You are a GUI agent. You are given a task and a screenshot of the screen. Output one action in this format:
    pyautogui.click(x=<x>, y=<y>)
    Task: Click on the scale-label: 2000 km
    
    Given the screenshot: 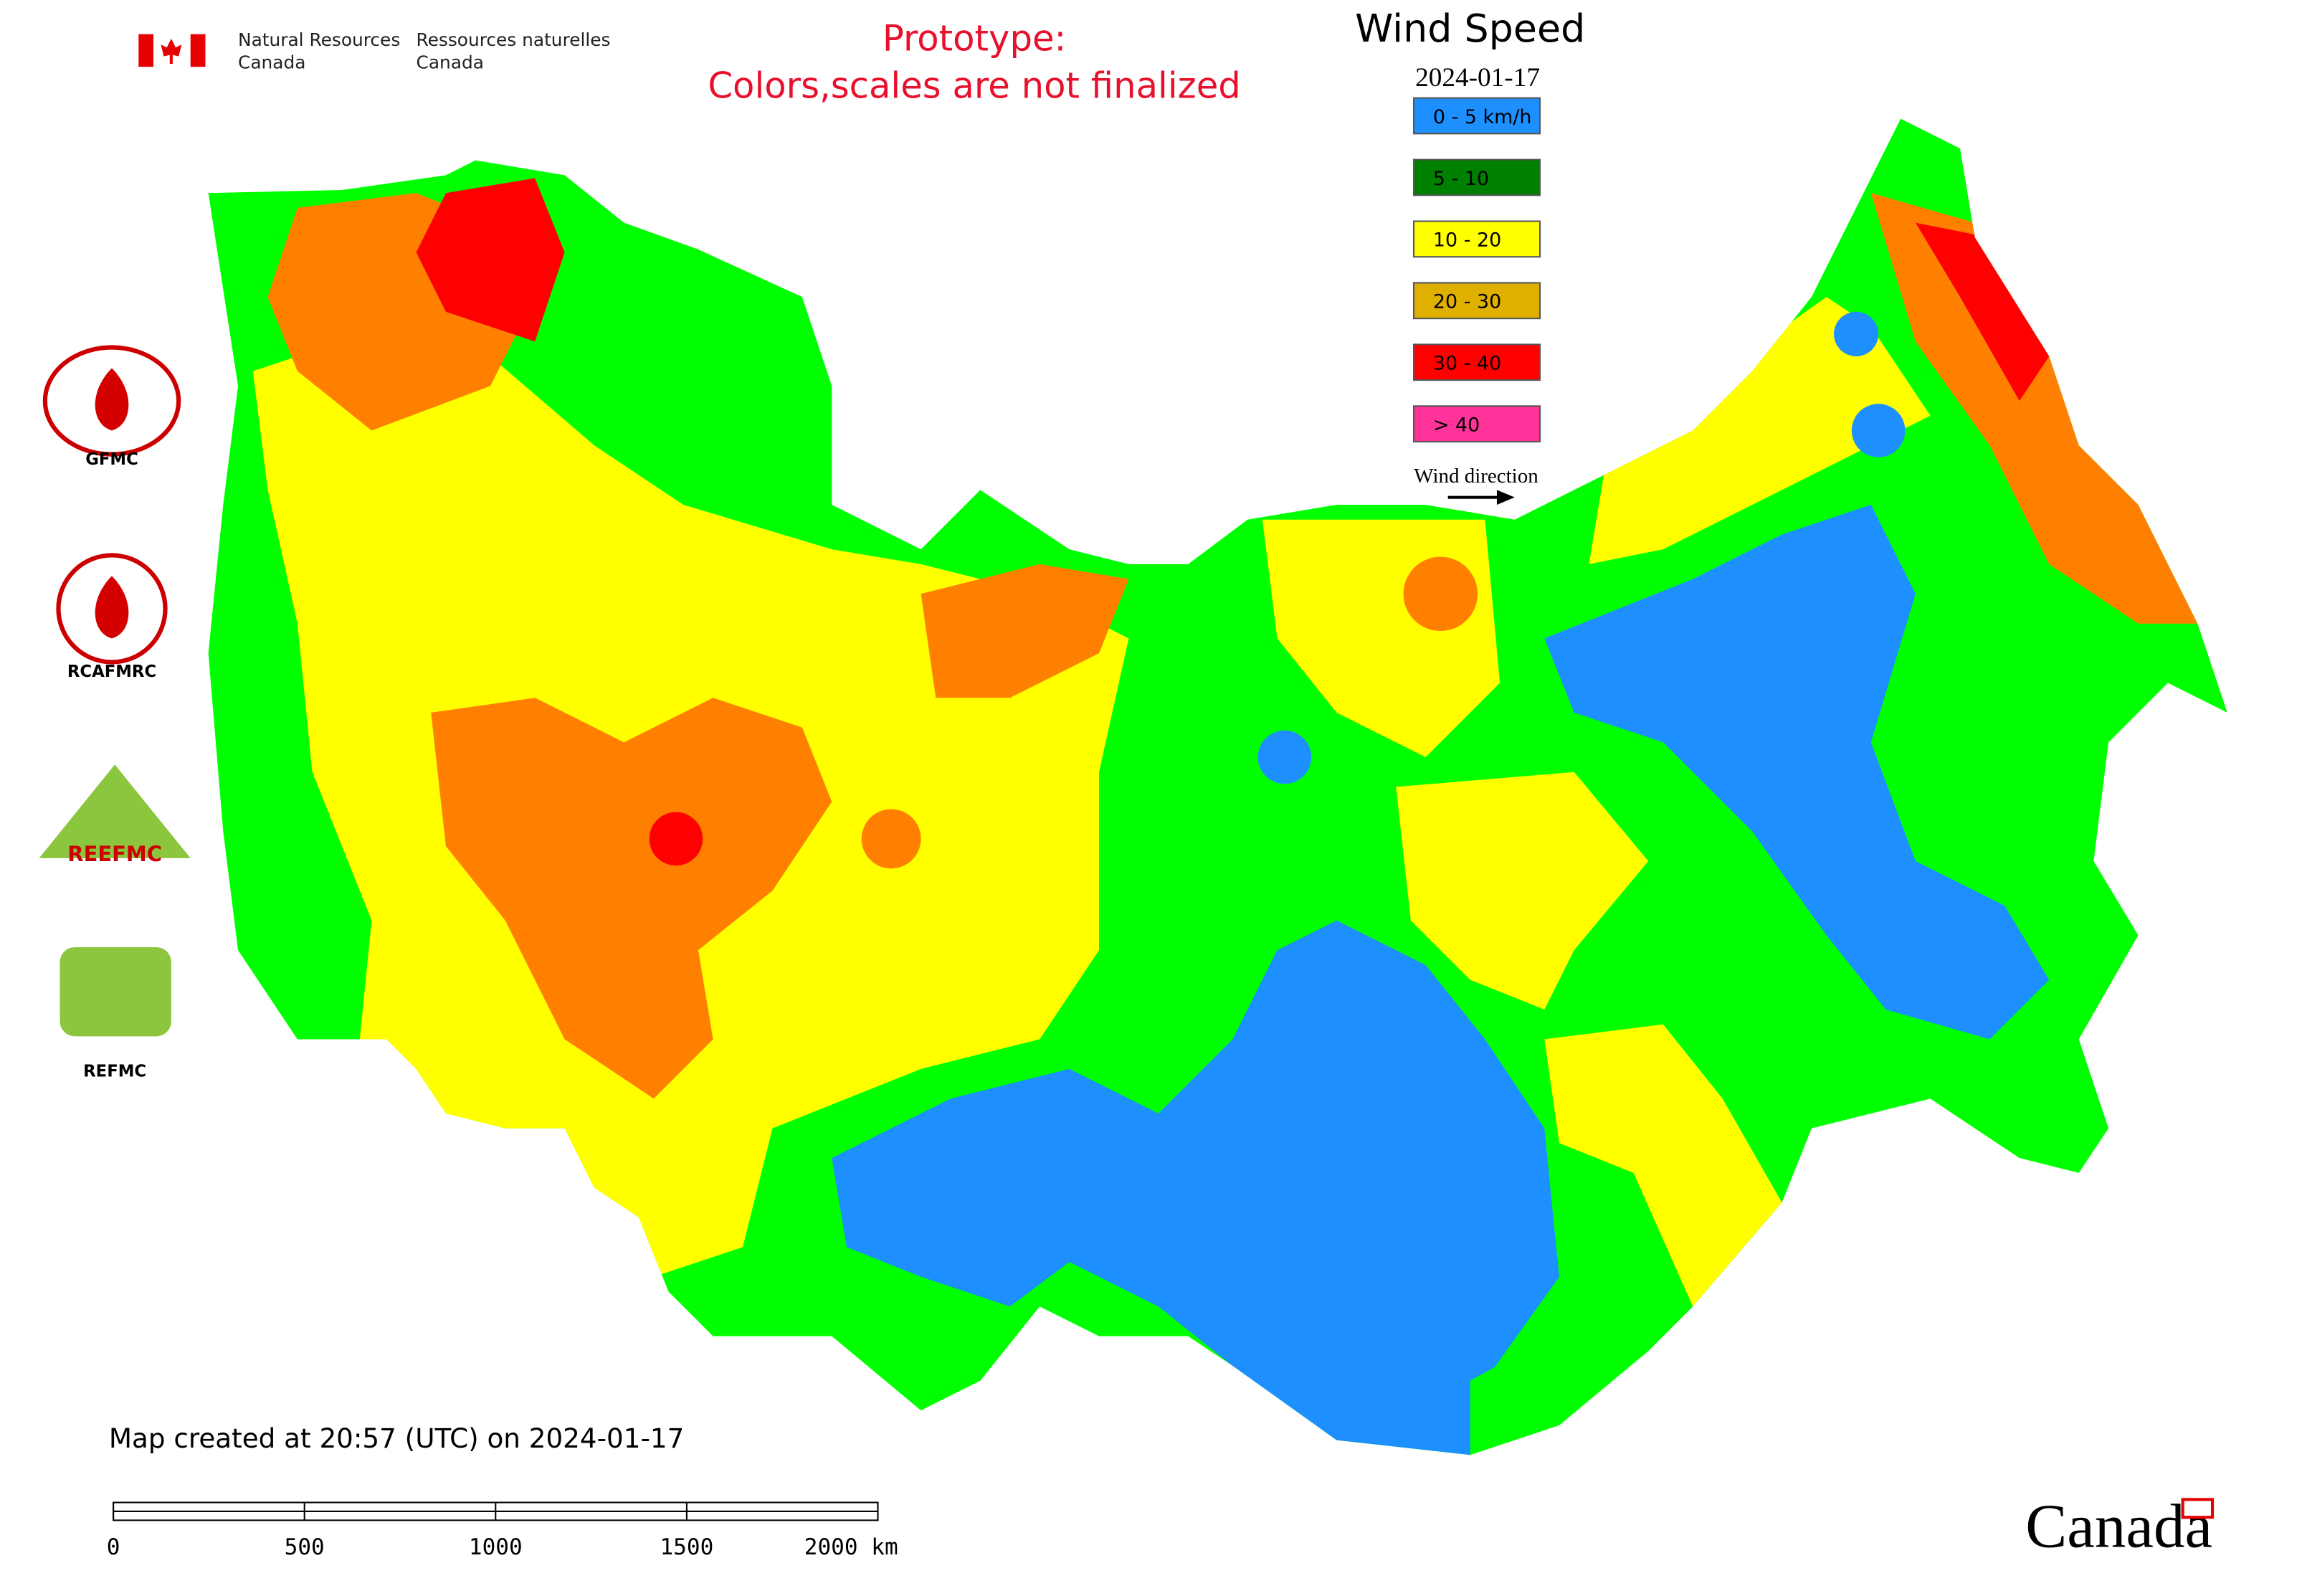 What is the action you would take?
    pyautogui.click(x=851, y=1547)
    